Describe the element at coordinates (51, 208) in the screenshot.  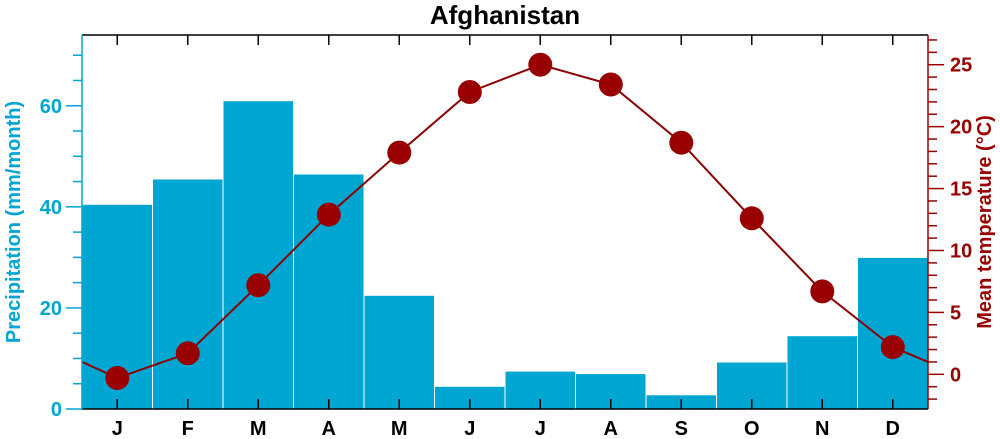
I see `left-tick-label: 40` at that location.